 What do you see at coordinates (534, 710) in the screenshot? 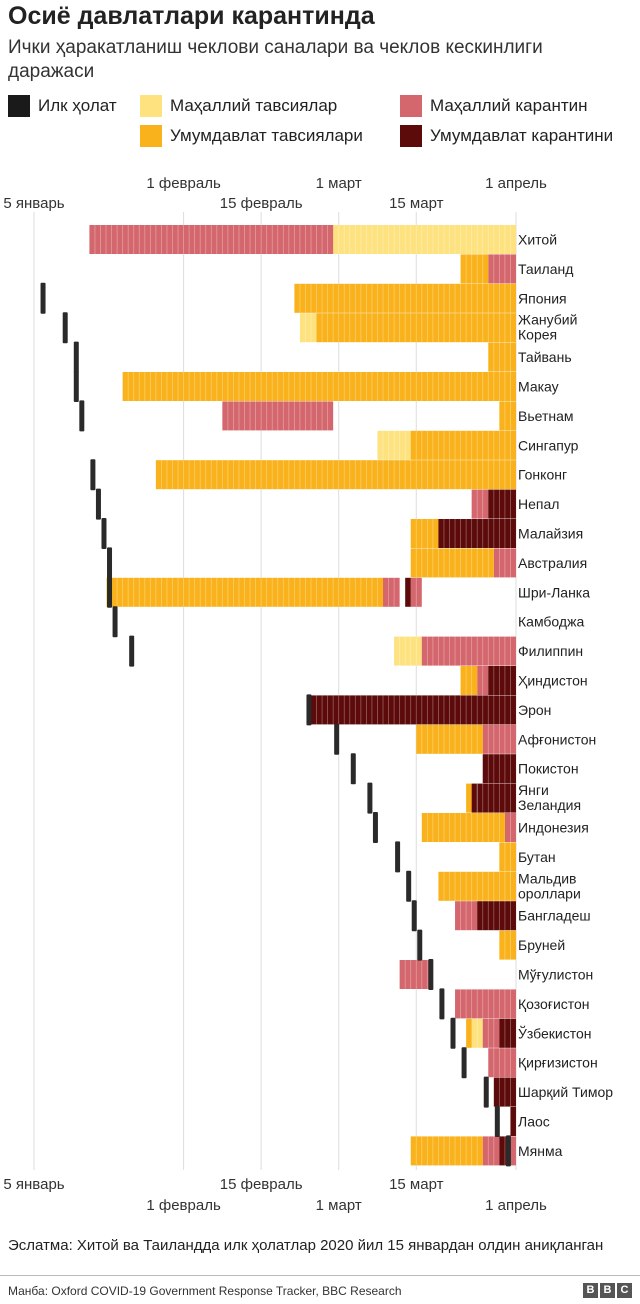
I see `country-label-16: Эрон` at bounding box center [534, 710].